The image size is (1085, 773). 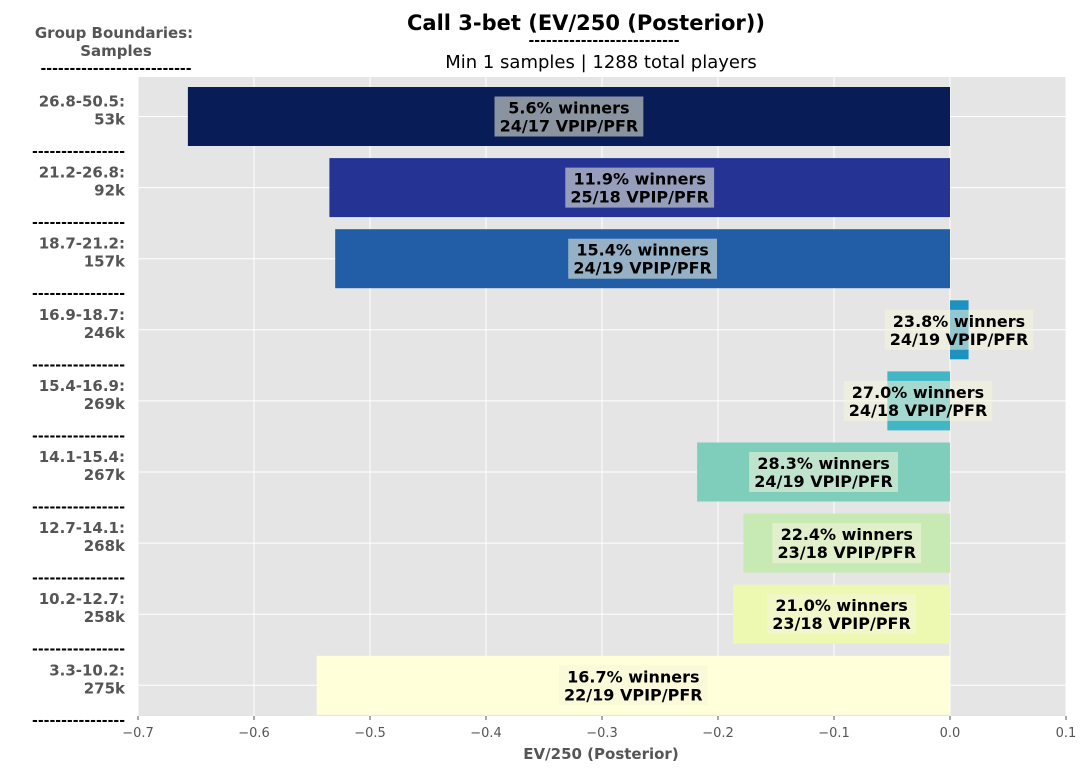 I want to click on y-samples-label: 246k, so click(x=105, y=333).